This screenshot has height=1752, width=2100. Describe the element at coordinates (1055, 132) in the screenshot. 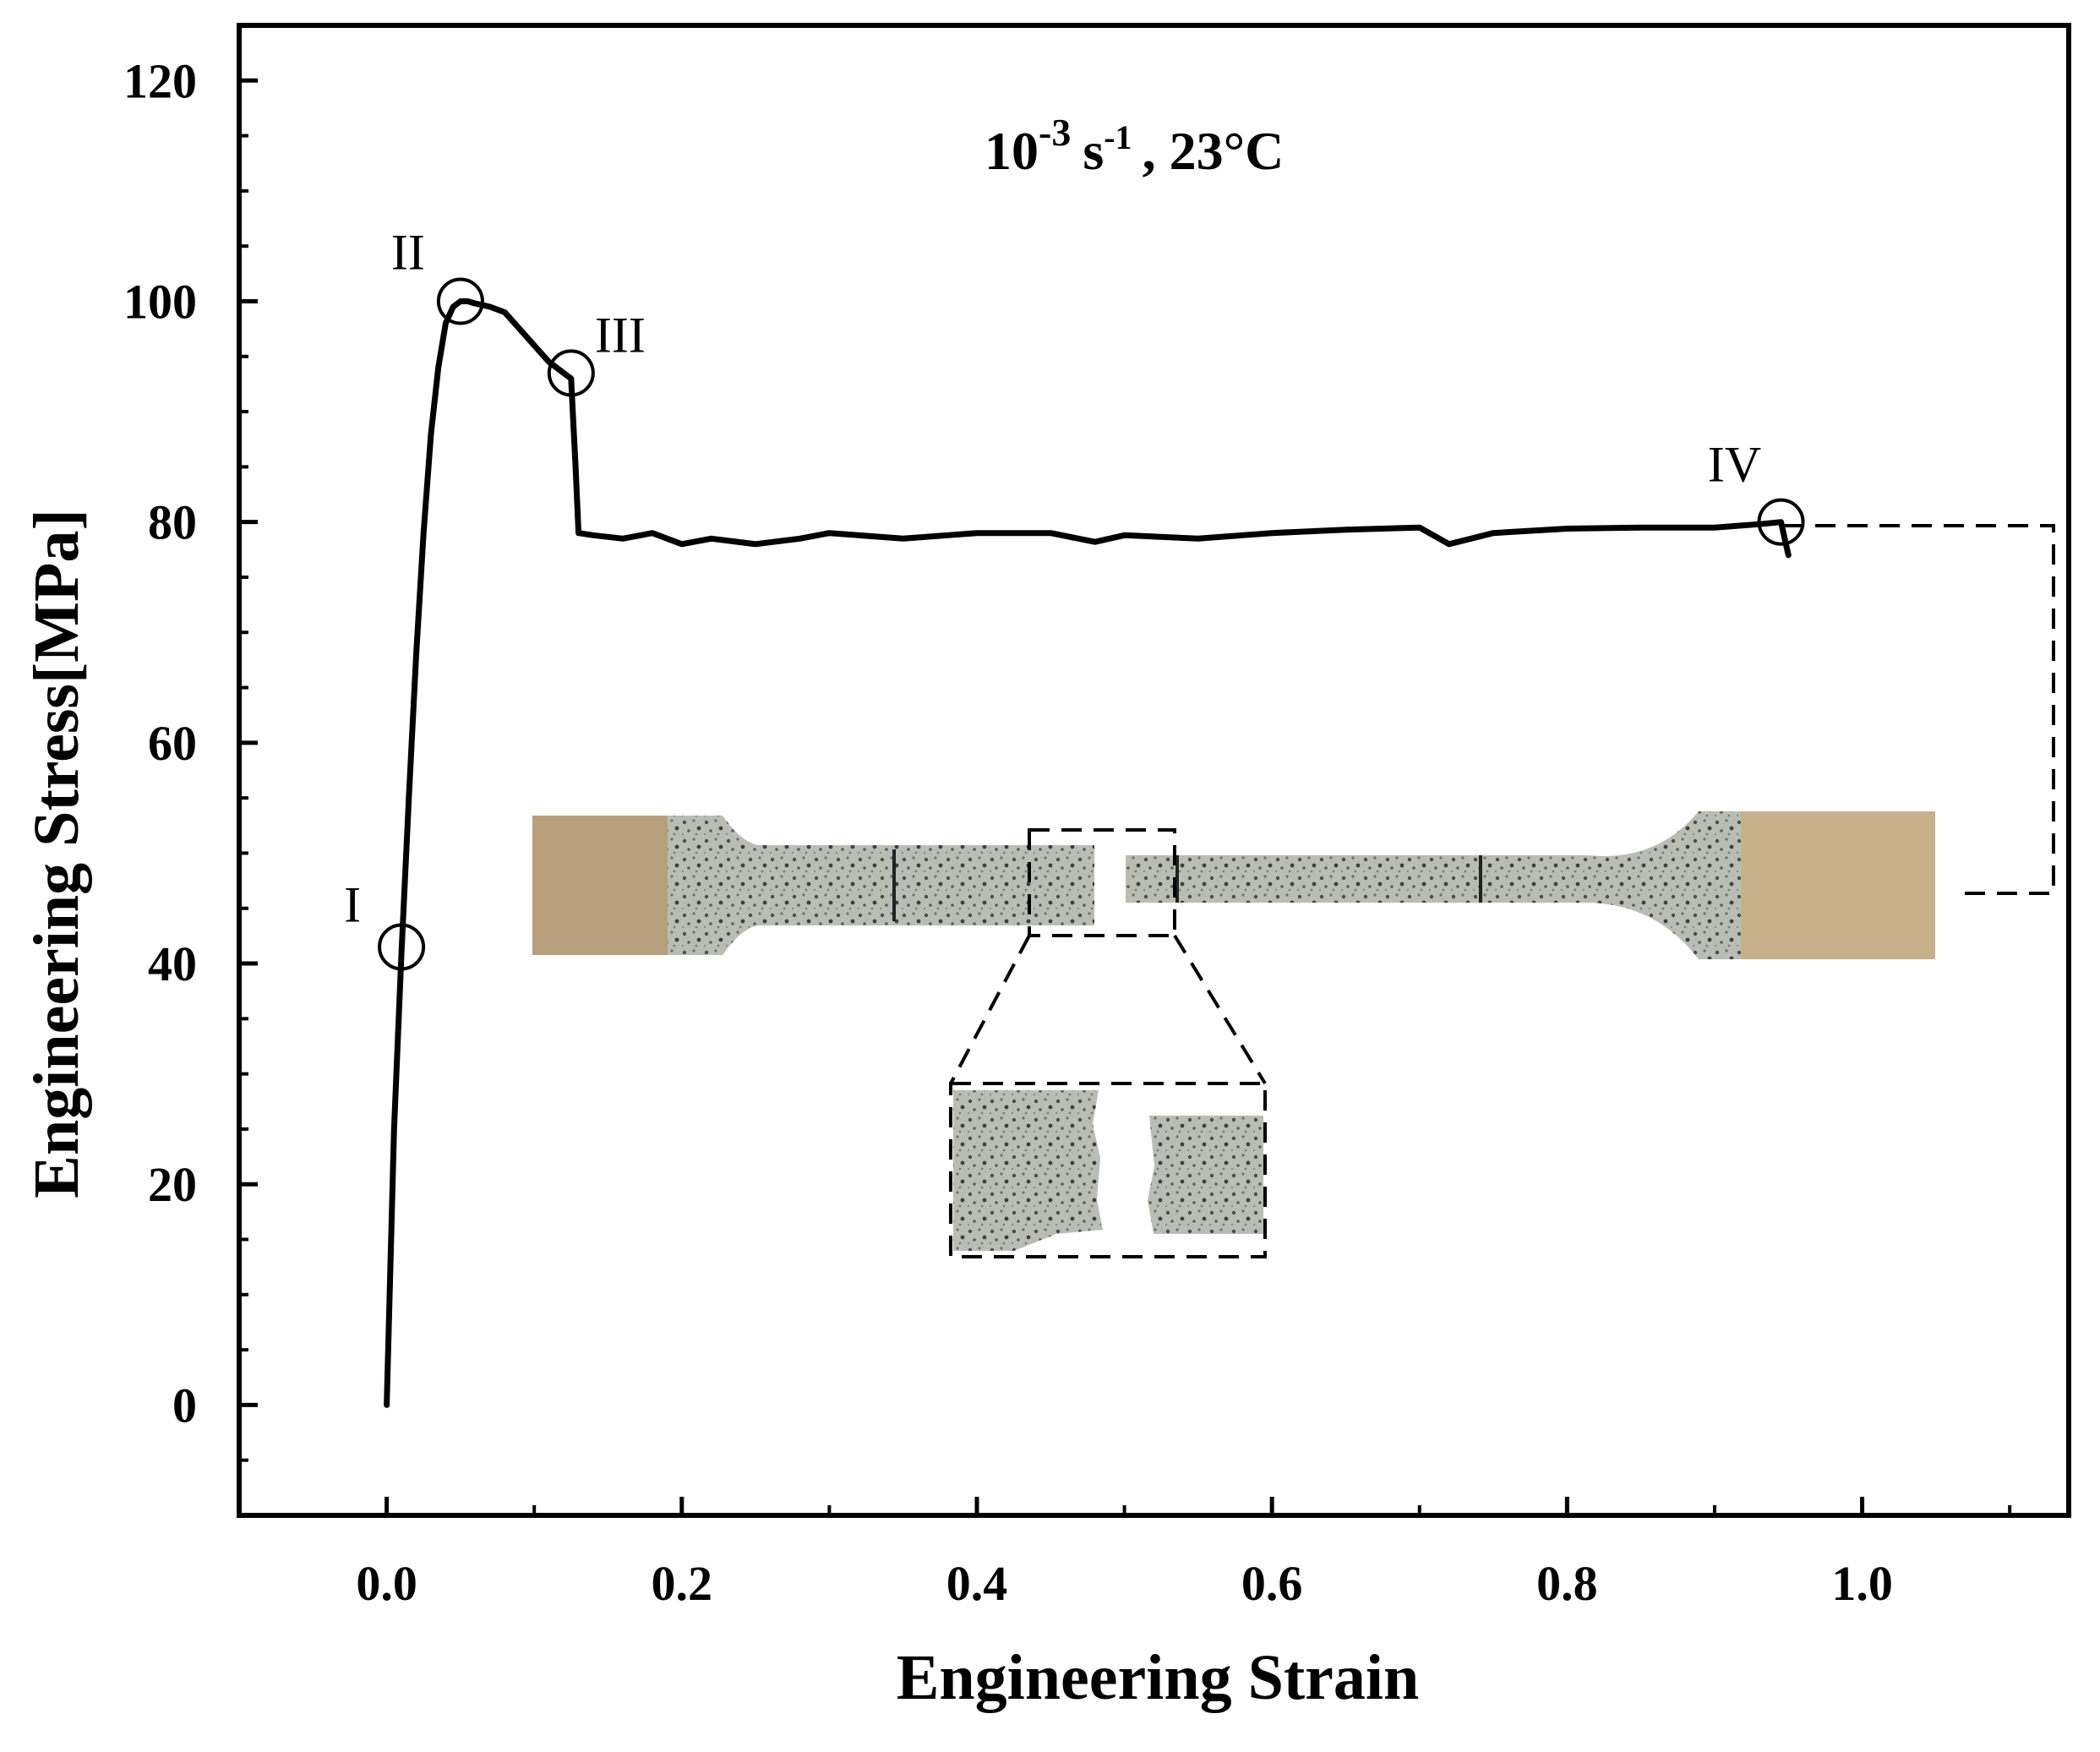

I see `rate-exponent: -3` at that location.